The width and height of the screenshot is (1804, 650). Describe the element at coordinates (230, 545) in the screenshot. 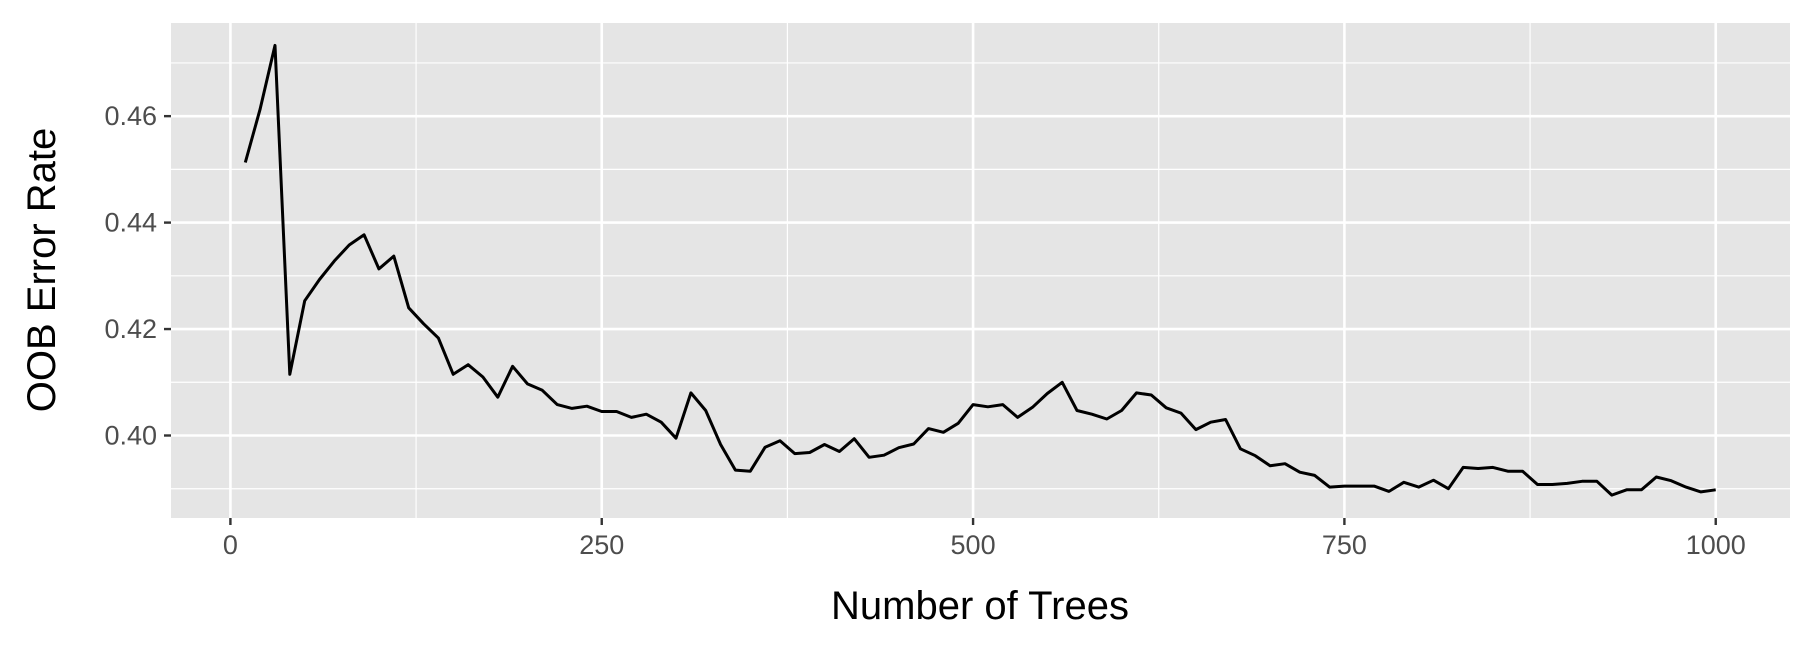

I see `x-tick-label: 0` at that location.